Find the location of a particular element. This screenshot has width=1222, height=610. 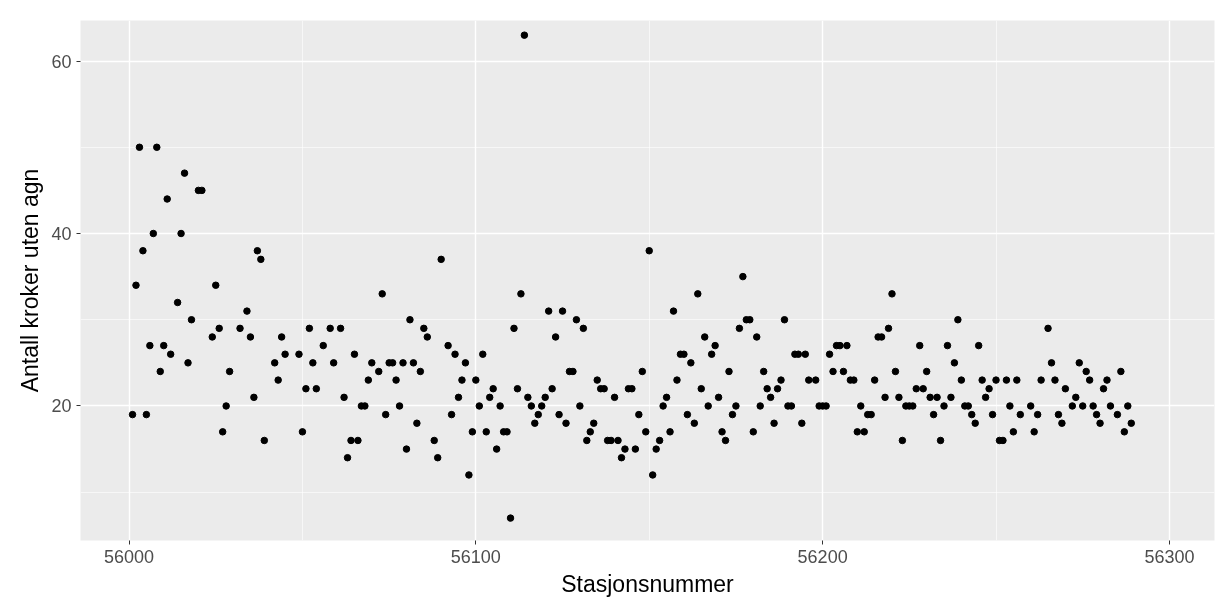

y-axis-title: Antall kroker uten agn is located at coordinates (30, 280).